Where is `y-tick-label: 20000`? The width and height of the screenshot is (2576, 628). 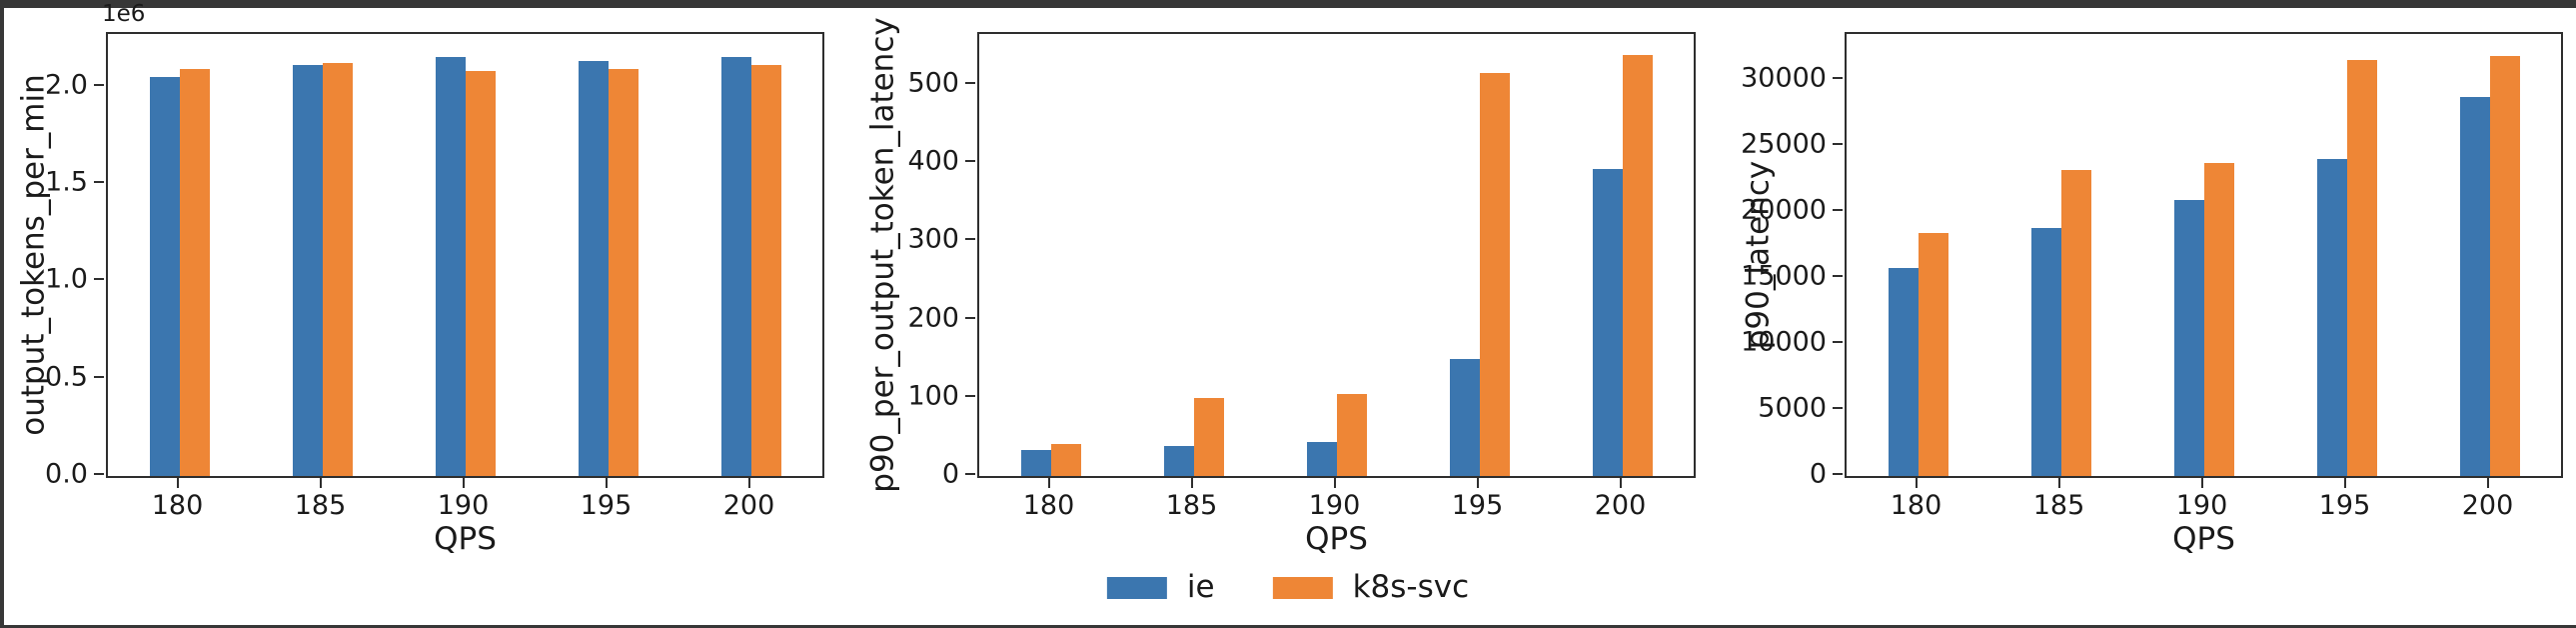
y-tick-label: 20000 is located at coordinates (1784, 210).